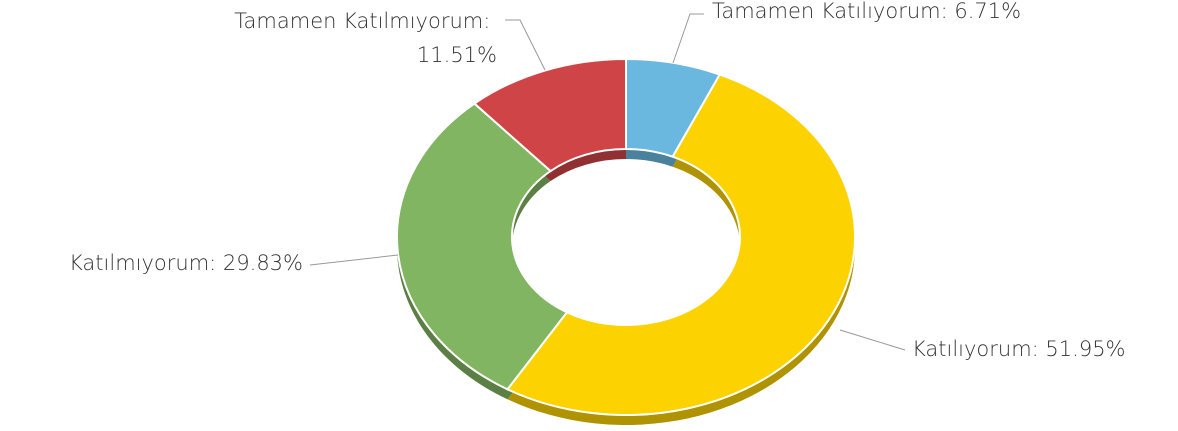 This screenshot has width=1178, height=431. What do you see at coordinates (866, 11) in the screenshot?
I see `data-label: Tamamen Katılıyorum: 6.71%` at bounding box center [866, 11].